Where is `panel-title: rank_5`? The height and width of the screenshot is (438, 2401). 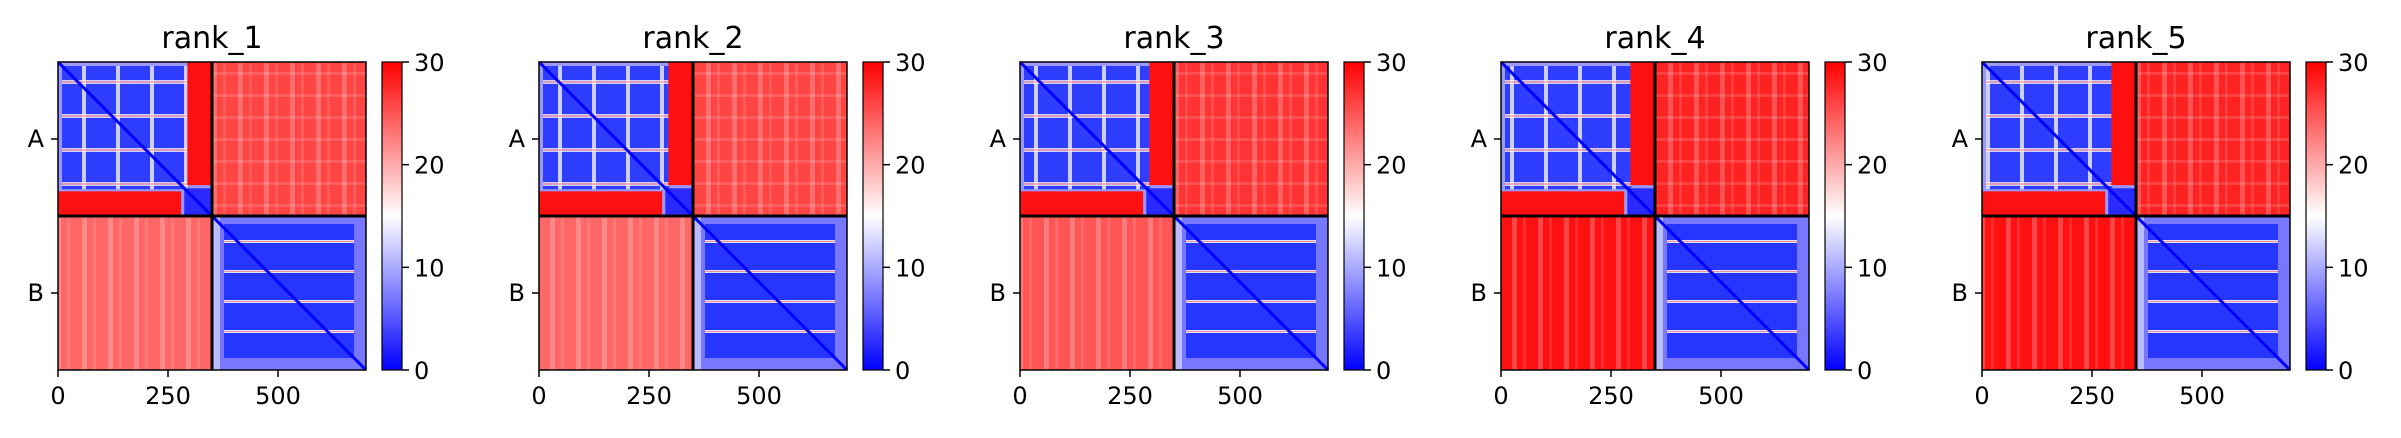 panel-title: rank_5 is located at coordinates (2135, 38).